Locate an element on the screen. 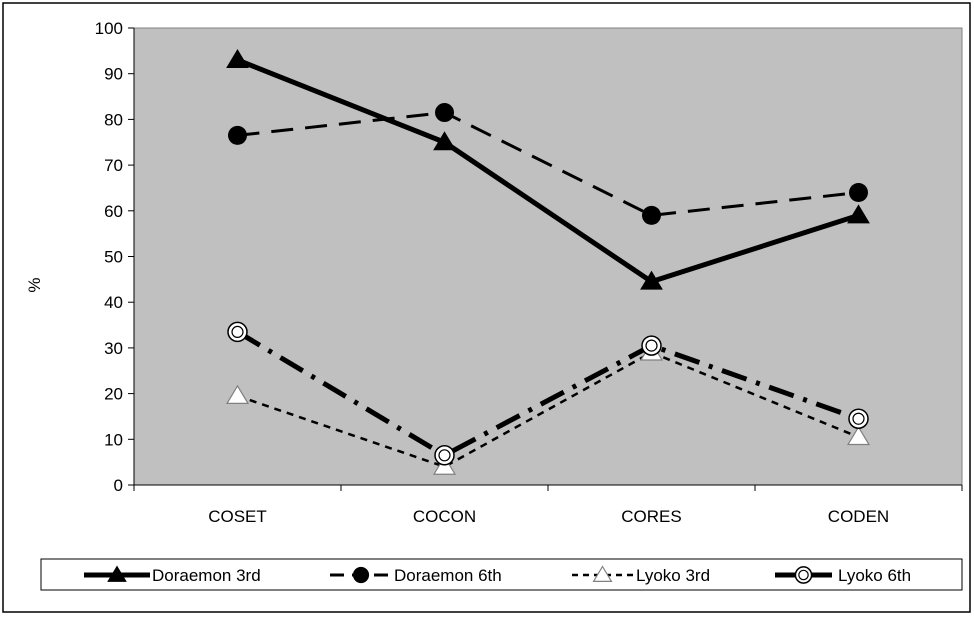  y-tick-label: 10 is located at coordinates (113, 439).